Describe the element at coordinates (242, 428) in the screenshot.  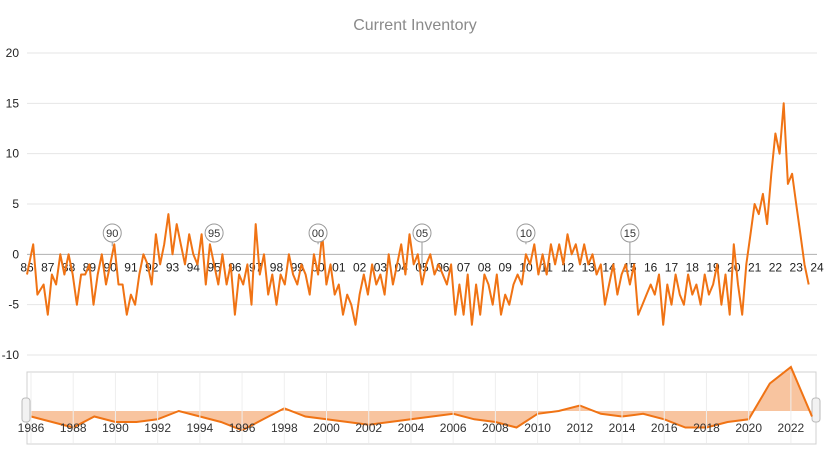
I see `navigator-tick-label: 1996` at that location.